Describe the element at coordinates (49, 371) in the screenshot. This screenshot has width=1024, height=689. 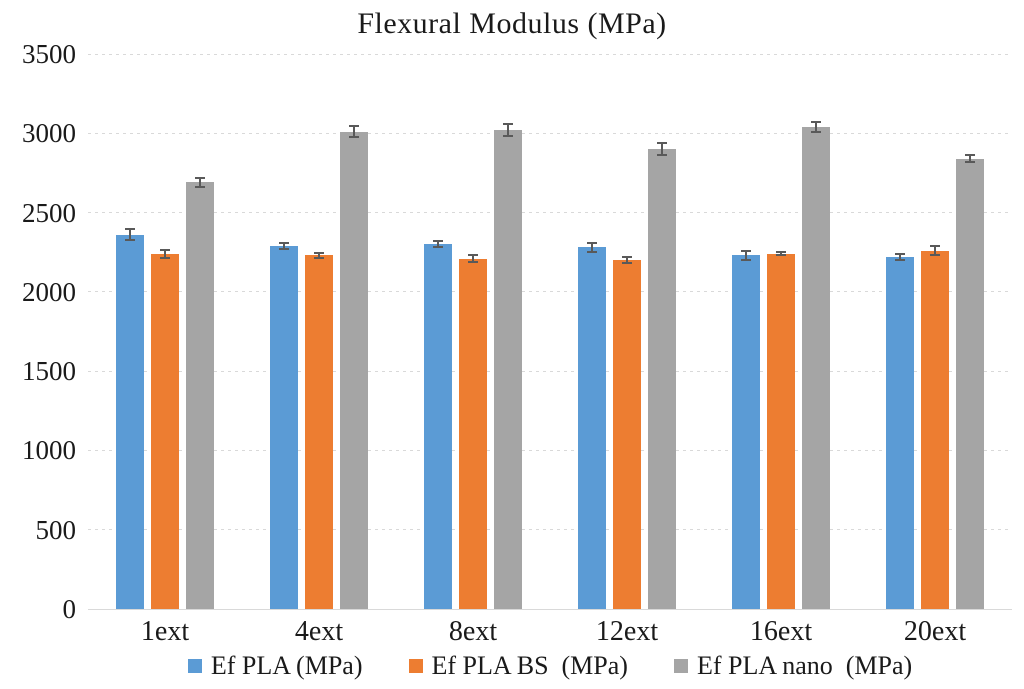
I see `y-tick-label: 1500` at that location.